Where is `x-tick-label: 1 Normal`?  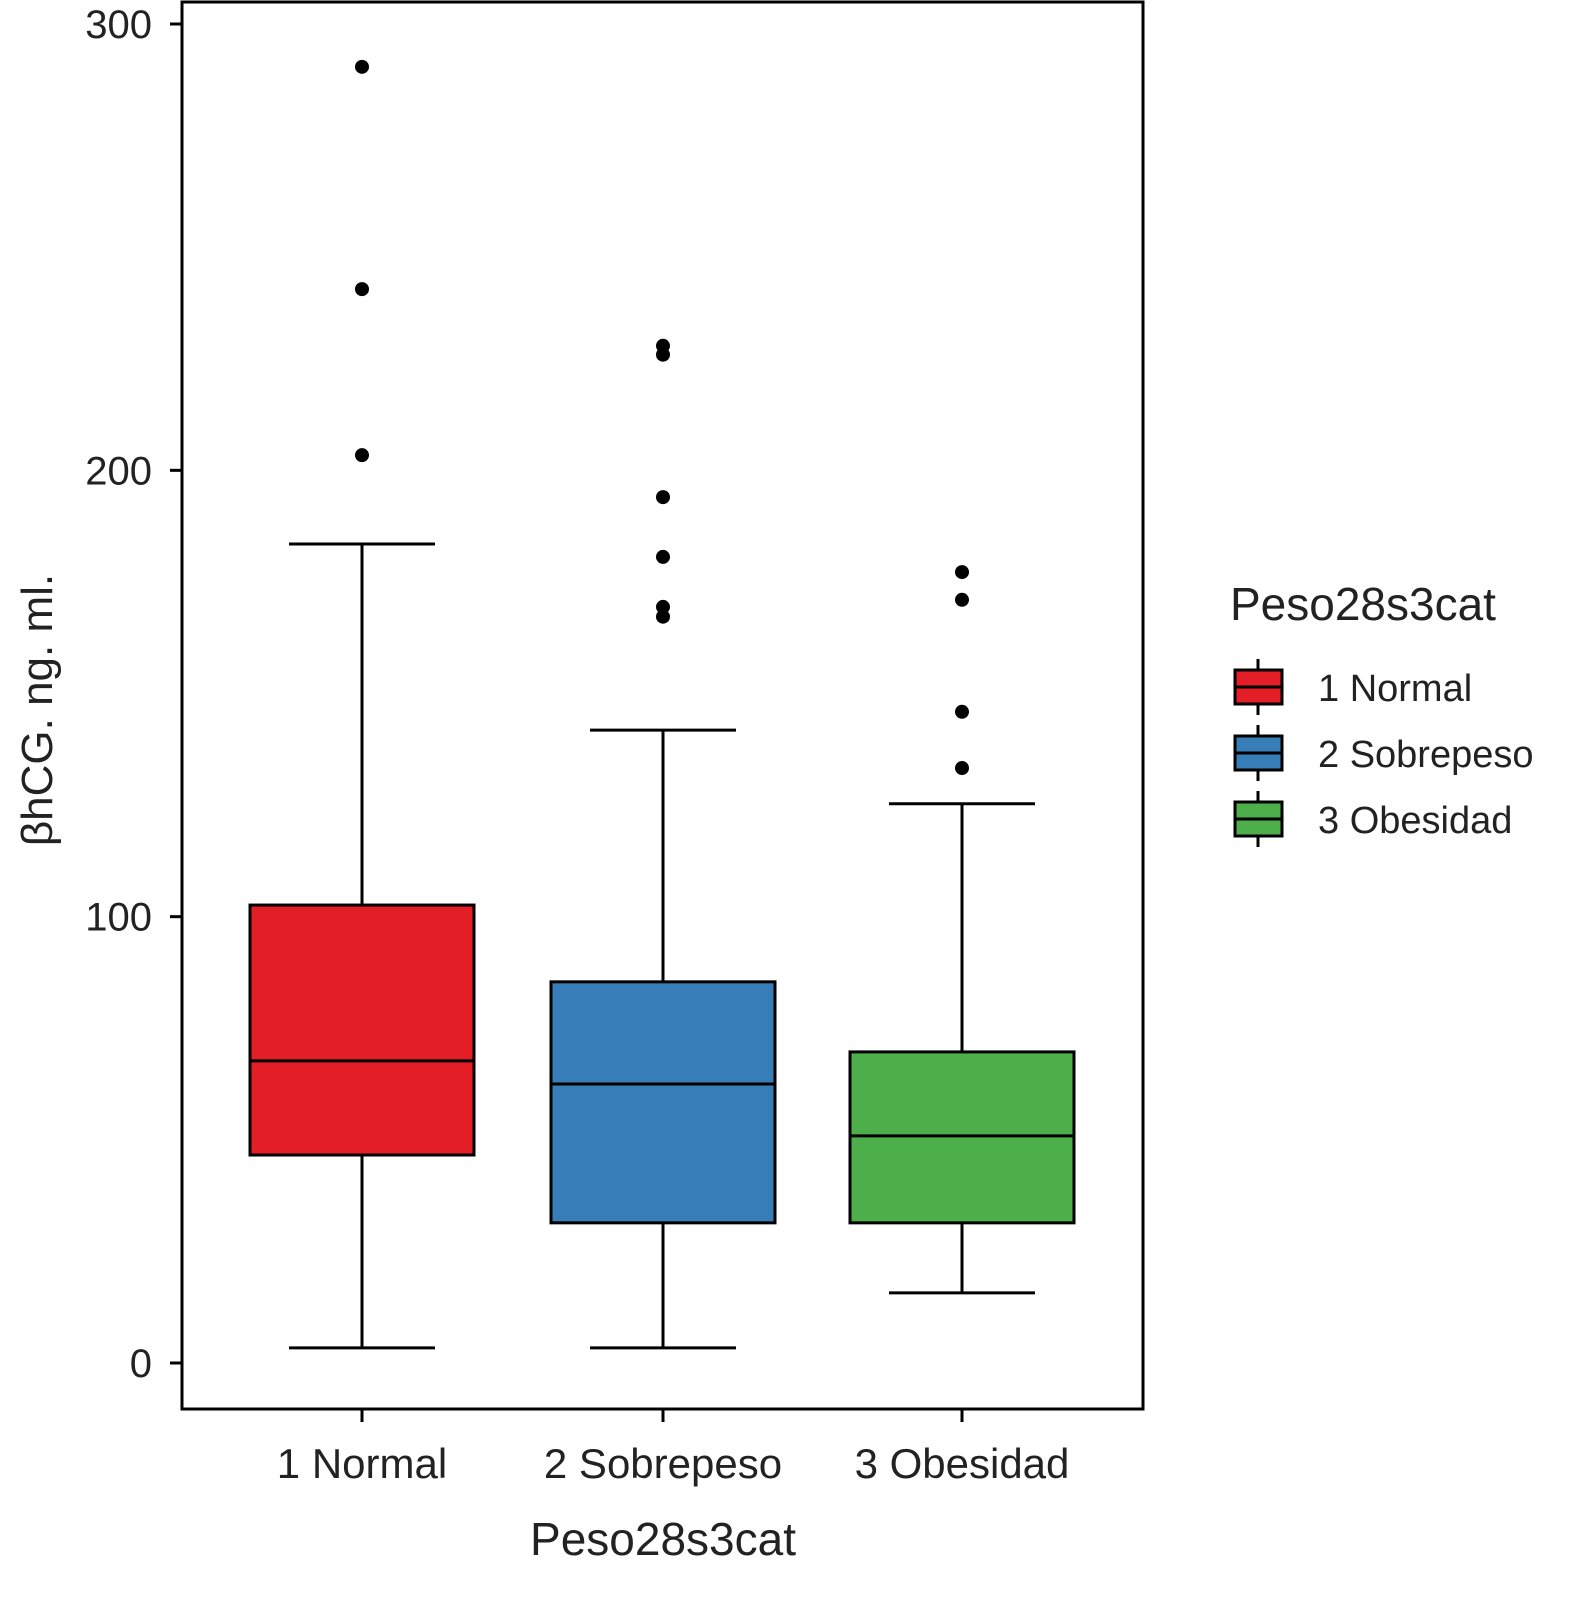 x-tick-label: 1 Normal is located at coordinates (362, 1463).